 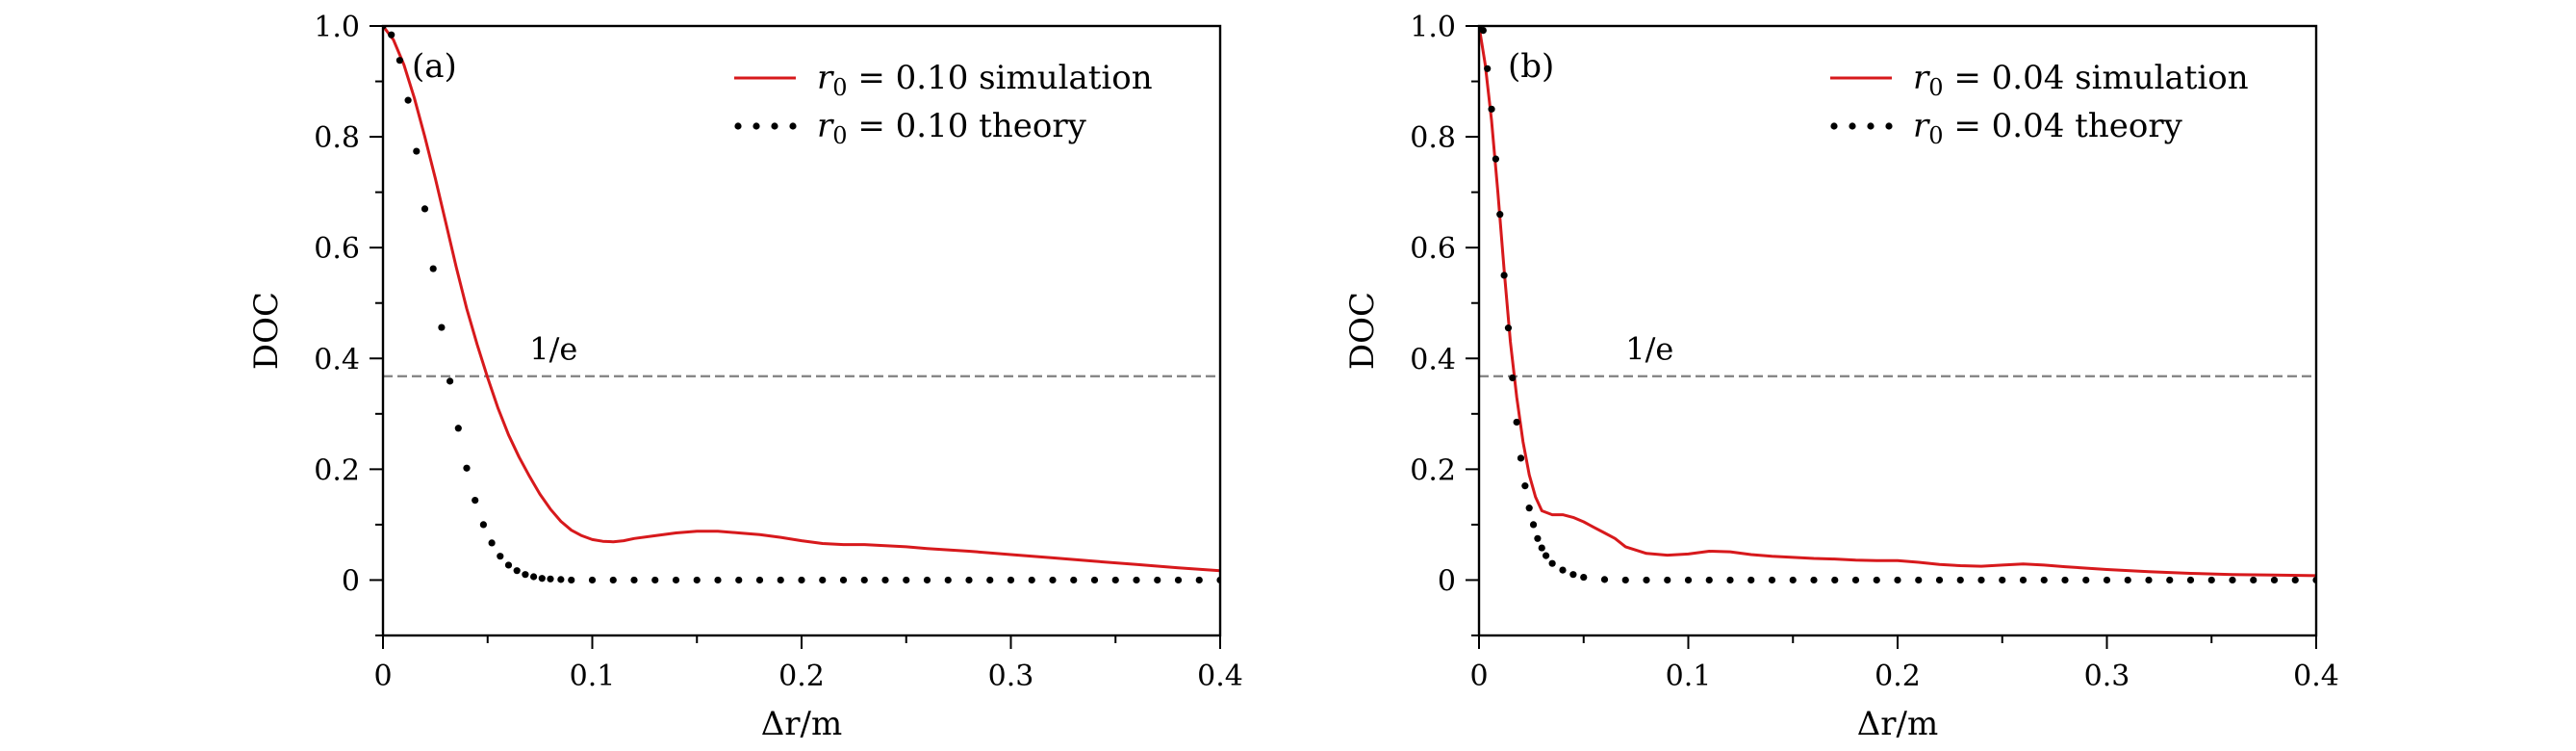 I want to click on reference-line-label: 1/e, so click(x=553, y=349).